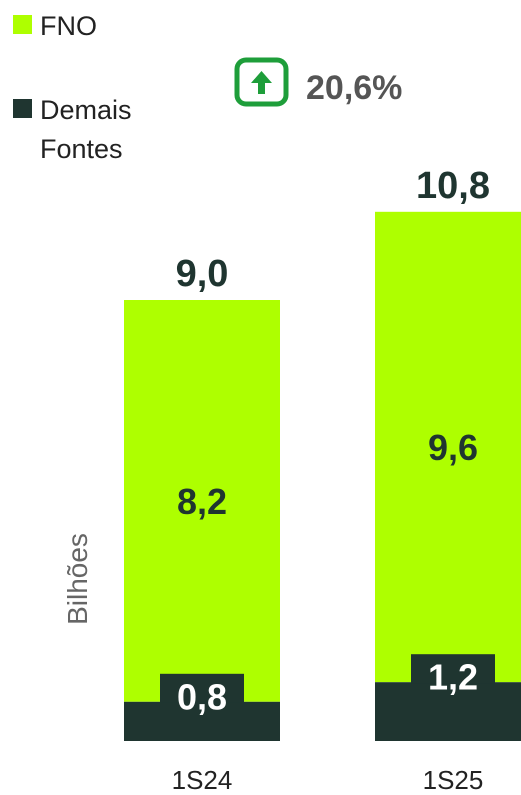 The image size is (521, 795). I want to click on value-label-demais-fontes-1s24: 0,8, so click(202, 696).